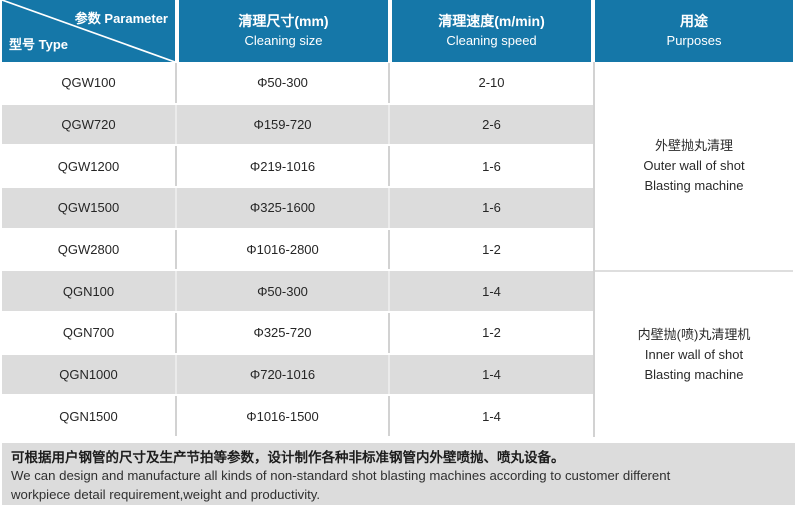  I want to click on model-cell: QGW720, so click(89, 124).